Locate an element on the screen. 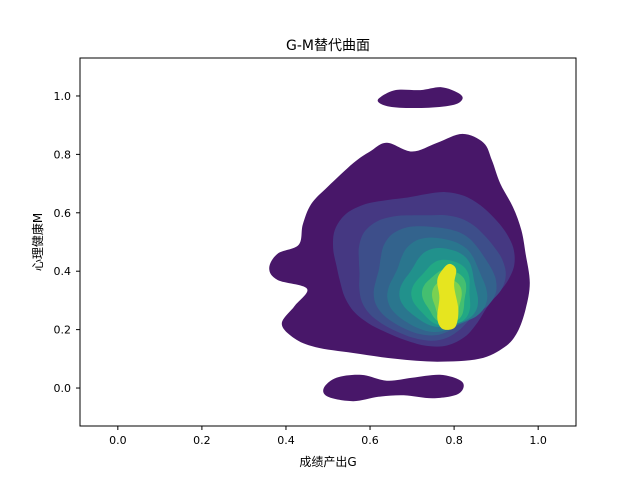  x-tick-label: 0.2 is located at coordinates (202, 440).